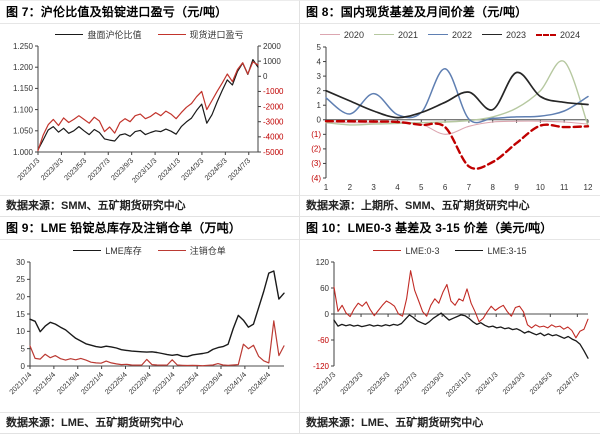 The image size is (600, 434). Describe the element at coordinates (259, 383) in the screenshot. I see `svg-text: 2024/5/4` at that location.